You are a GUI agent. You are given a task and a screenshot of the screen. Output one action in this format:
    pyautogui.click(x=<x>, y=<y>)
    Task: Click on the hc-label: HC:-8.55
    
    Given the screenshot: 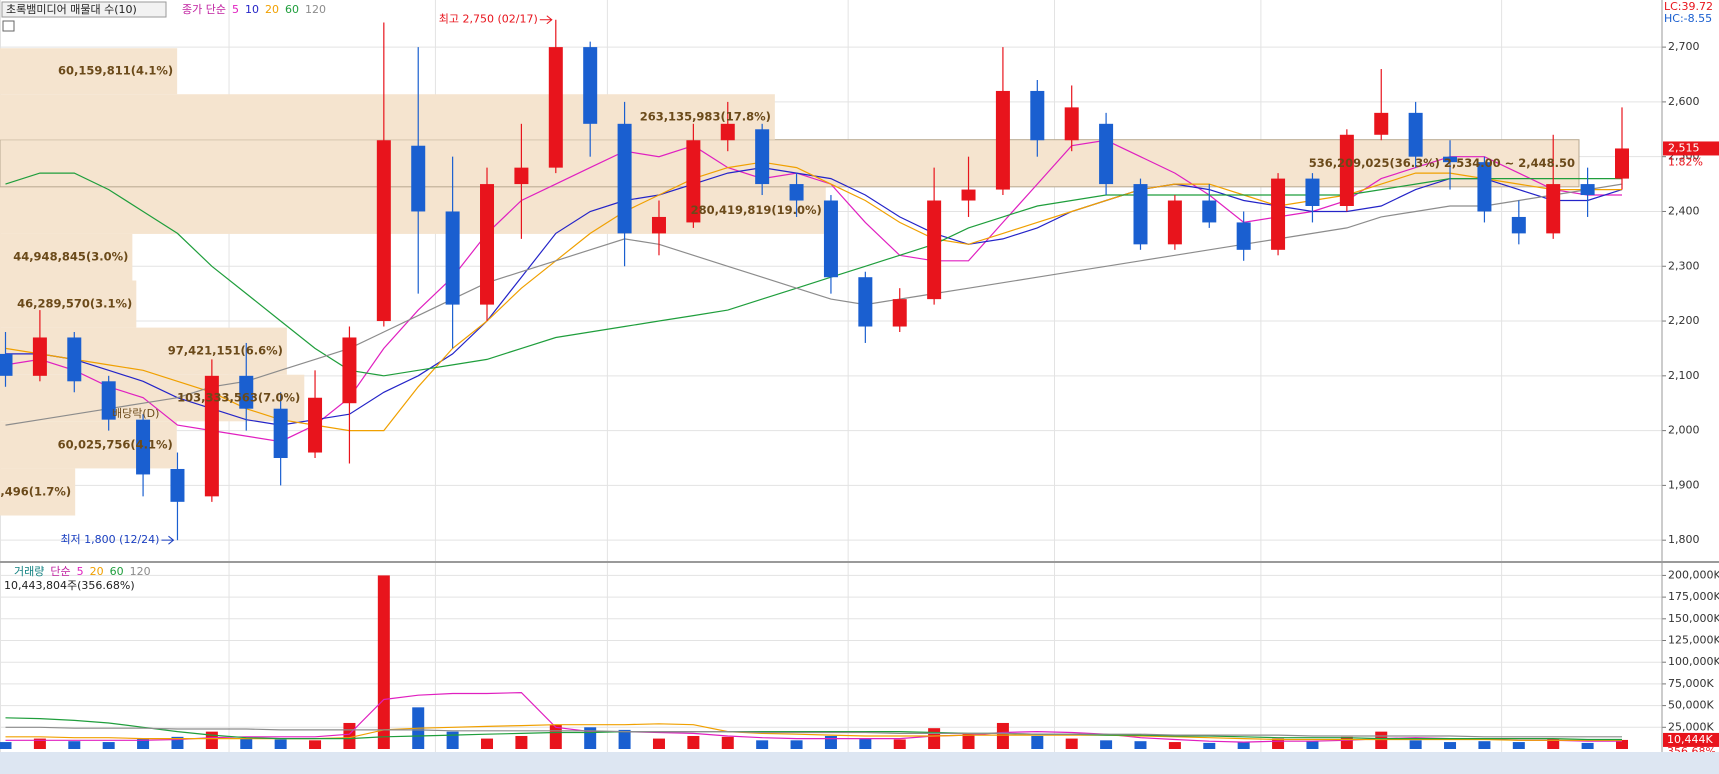 What is the action you would take?
    pyautogui.click(x=1688, y=18)
    